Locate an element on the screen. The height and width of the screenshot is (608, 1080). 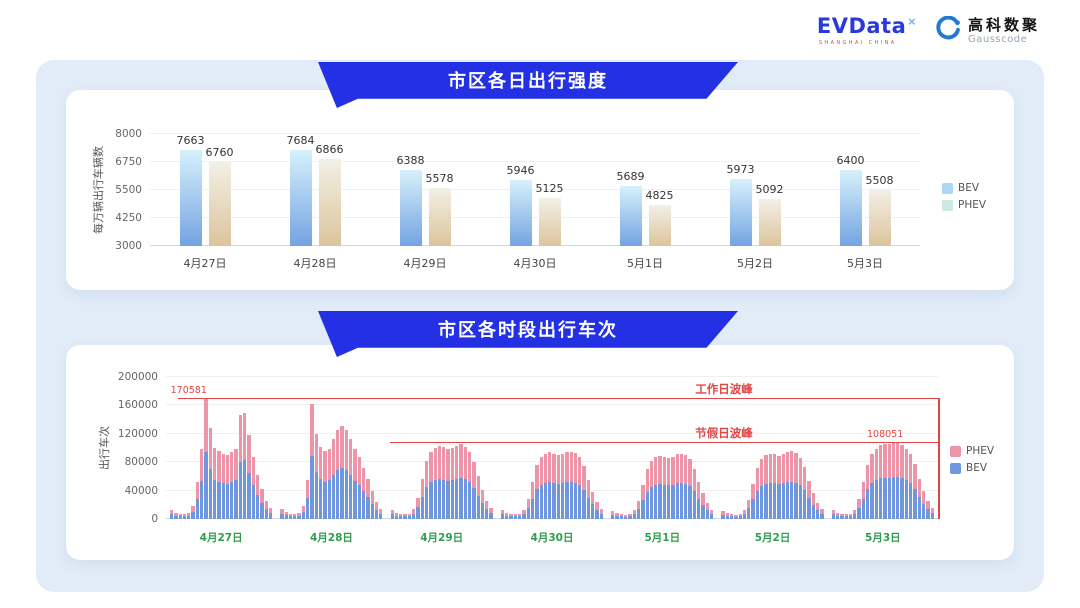
bar-with-label: 6400 is located at coordinates (850, 190).